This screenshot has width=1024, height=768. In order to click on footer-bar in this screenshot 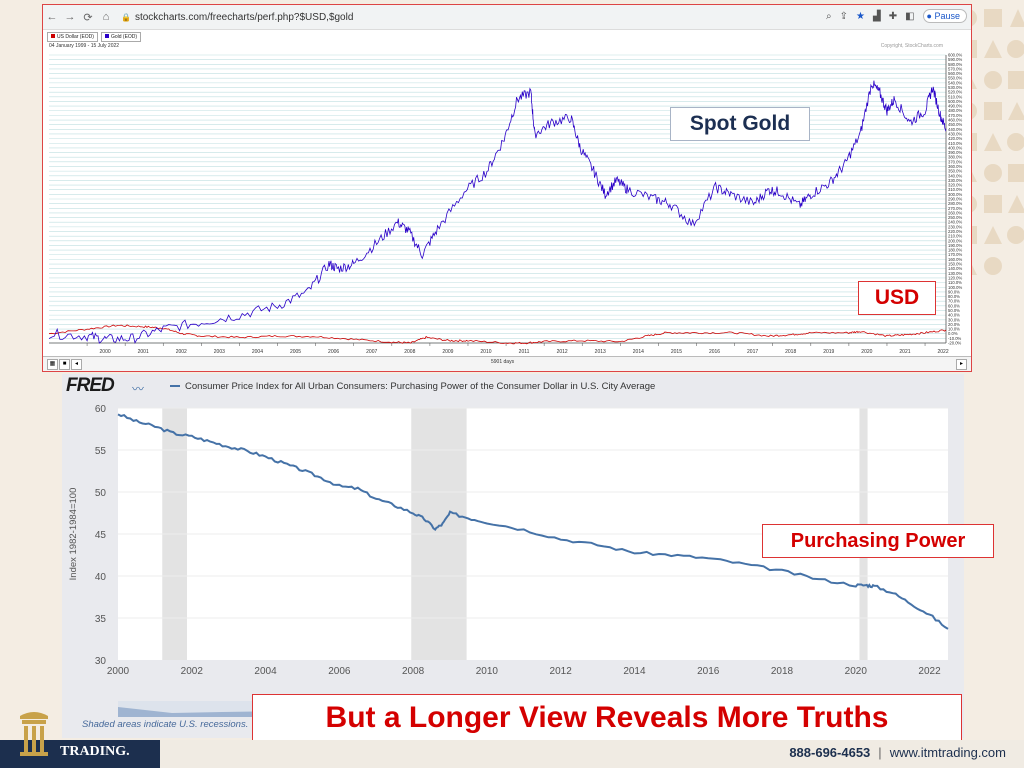, I will do `click(512, 754)`.